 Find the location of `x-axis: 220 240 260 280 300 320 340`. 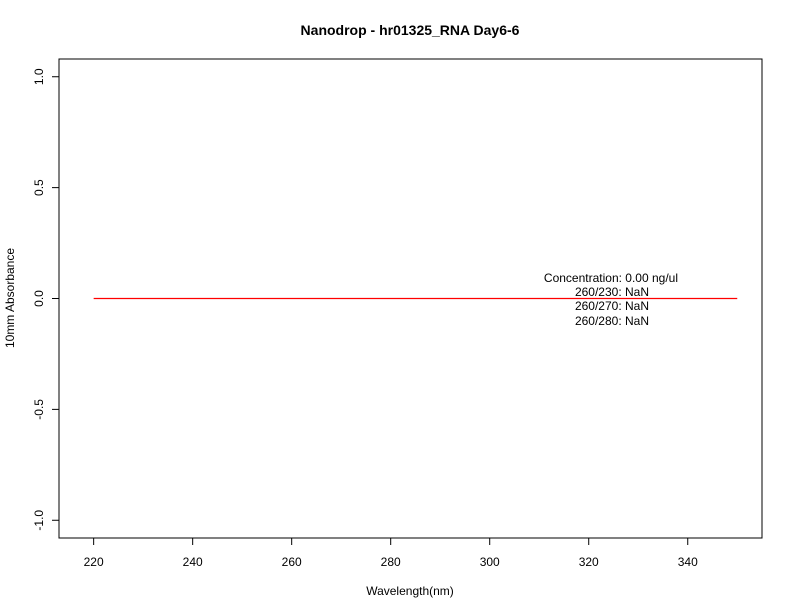

x-axis: 220 240 260 280 300 320 340 is located at coordinates (391, 553).